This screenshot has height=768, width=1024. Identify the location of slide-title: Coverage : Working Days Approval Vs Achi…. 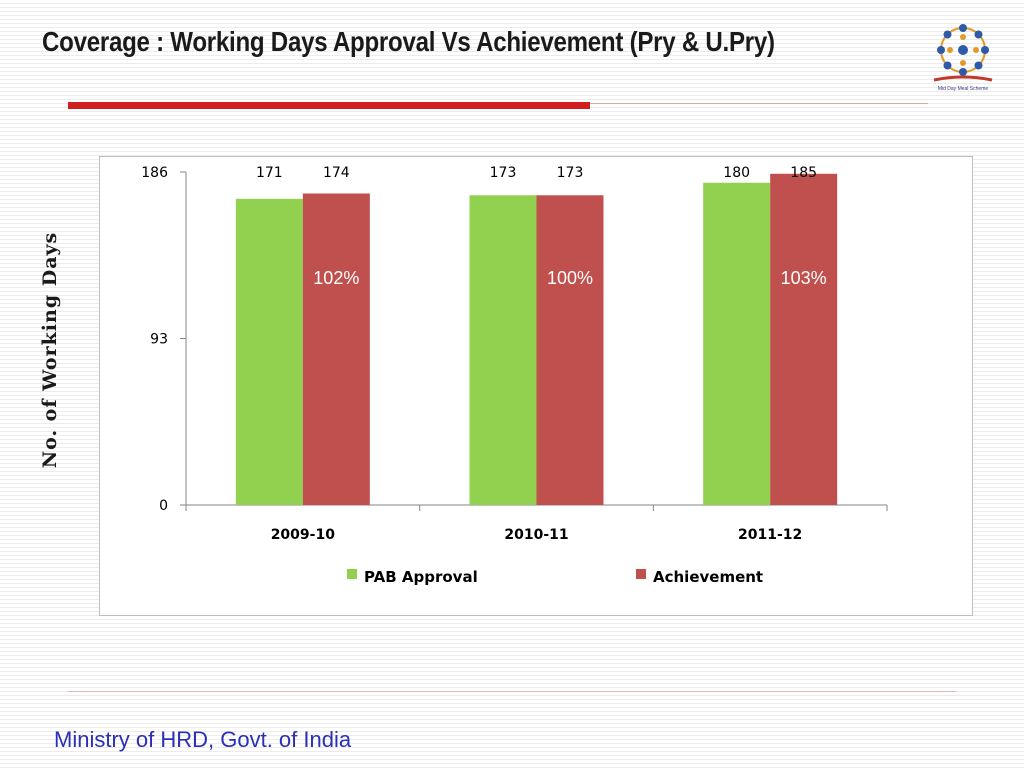
(408, 41).